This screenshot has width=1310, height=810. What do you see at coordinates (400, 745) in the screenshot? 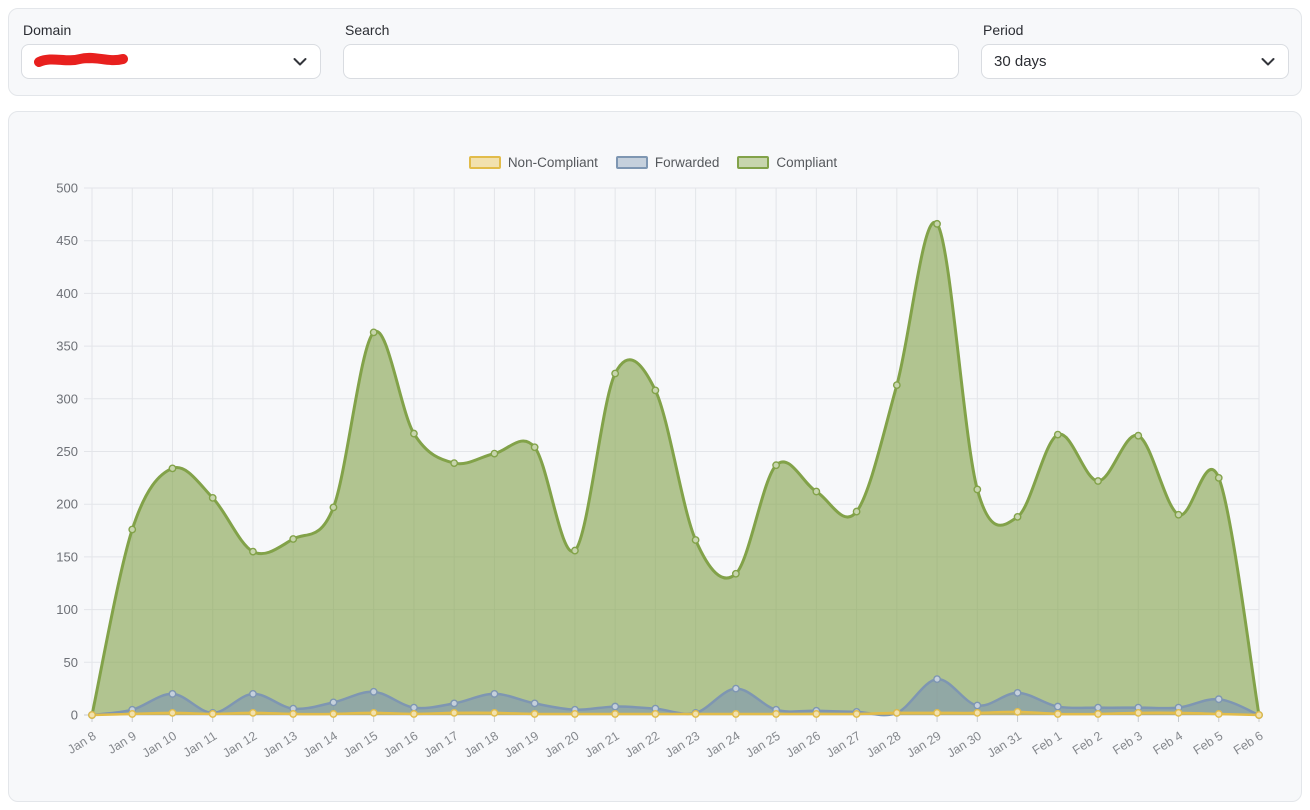
I see `svg-text: Jan 16` at bounding box center [400, 745].